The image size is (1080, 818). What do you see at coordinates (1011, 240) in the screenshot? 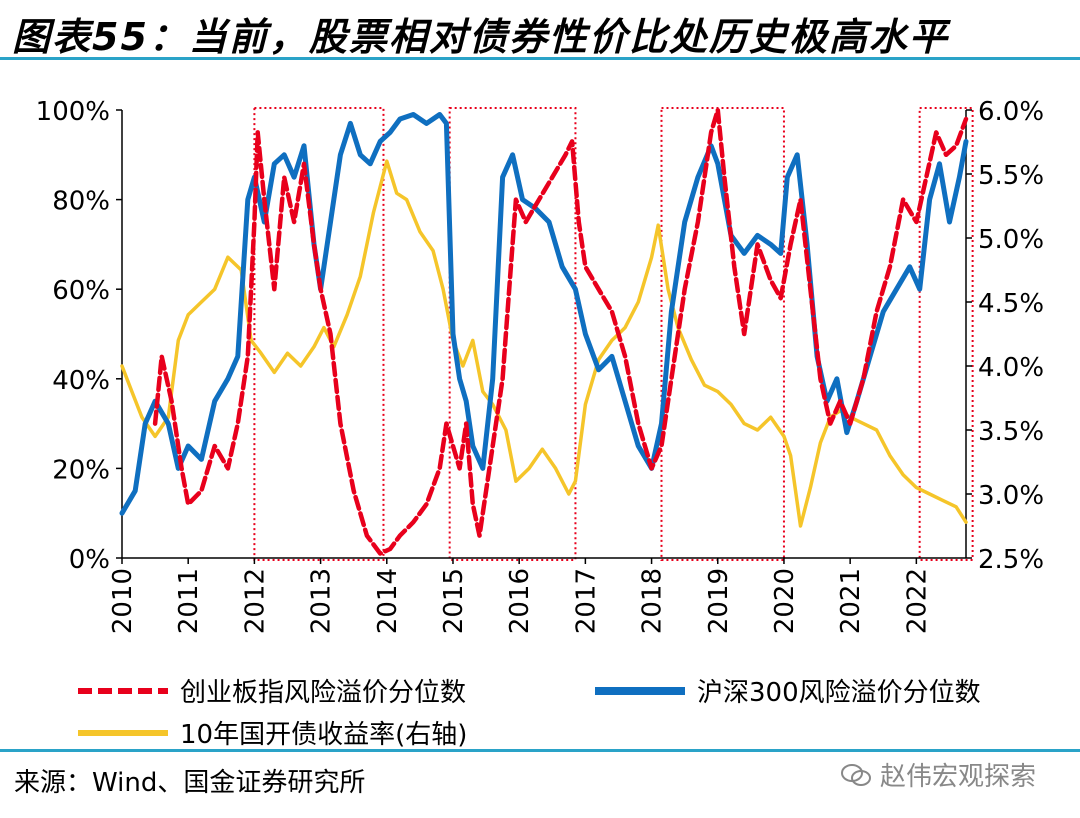
I see `y-right-tick-label: 5.0%` at bounding box center [1011, 240].